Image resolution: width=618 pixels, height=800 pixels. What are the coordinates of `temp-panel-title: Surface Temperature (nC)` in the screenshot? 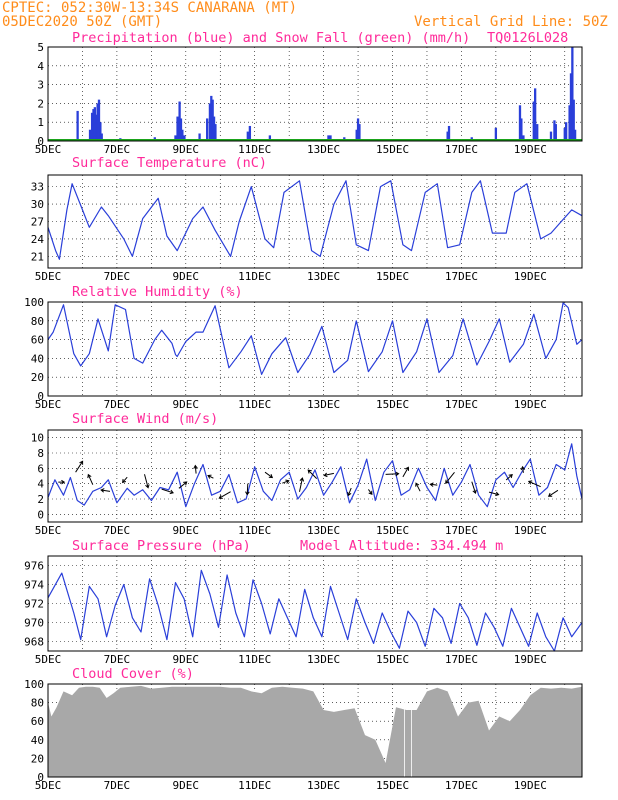 It's located at (169, 163).